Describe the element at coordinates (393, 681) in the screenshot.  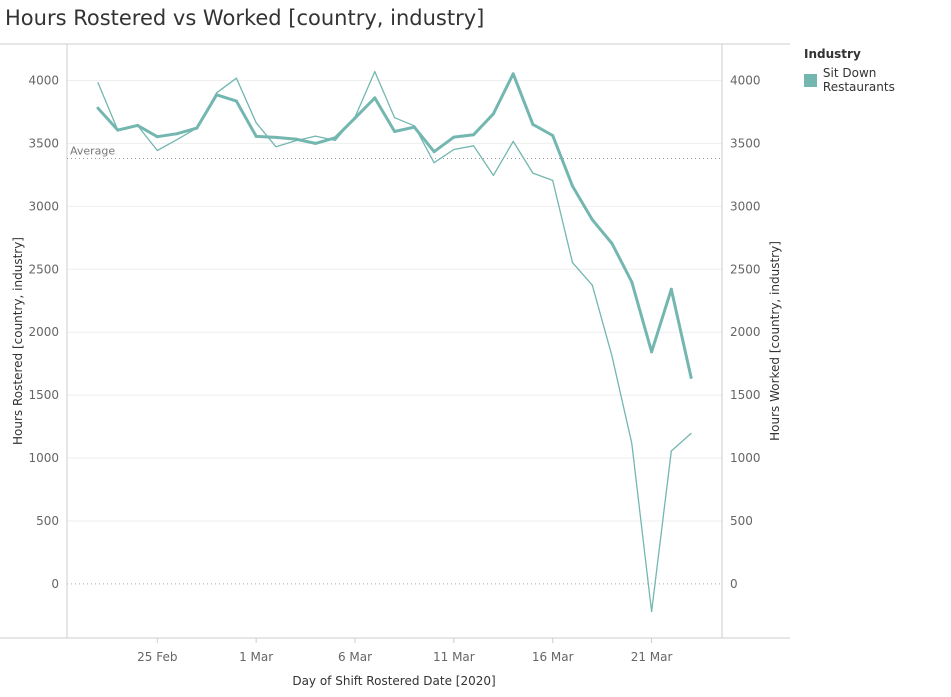
I see `x-axis-title: Day of Shift Rostered Date [2020]` at that location.